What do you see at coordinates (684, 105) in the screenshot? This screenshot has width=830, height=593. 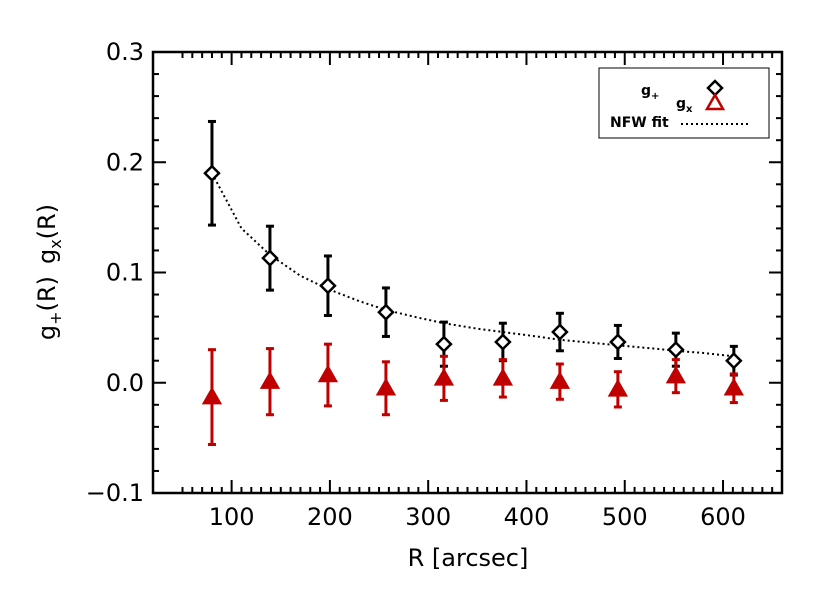 I see `legend-label-gcross: gx` at bounding box center [684, 105].